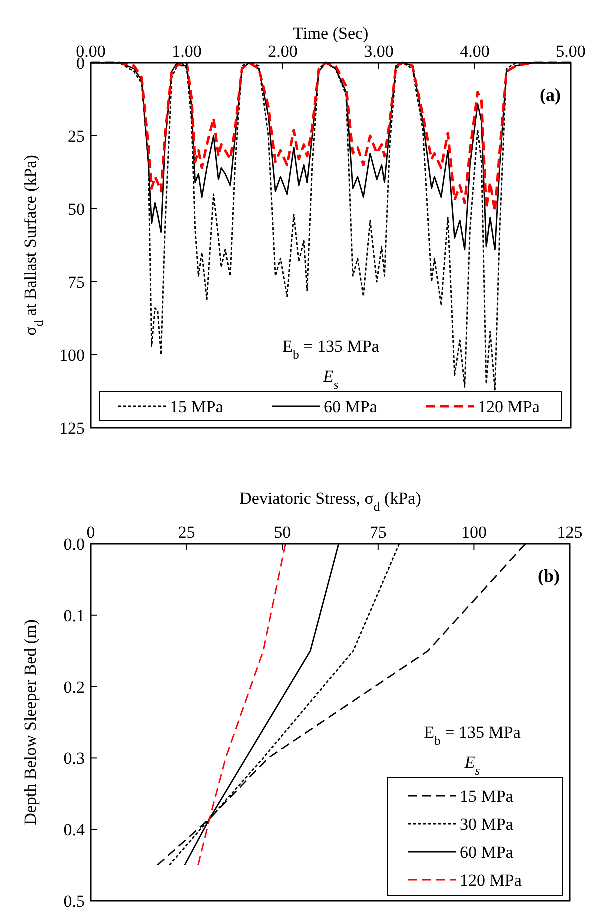 Image resolution: width=601 pixels, height=912 pixels. Describe the element at coordinates (283, 51) in the screenshot. I see `x-tick-label: 2.00` at that location.